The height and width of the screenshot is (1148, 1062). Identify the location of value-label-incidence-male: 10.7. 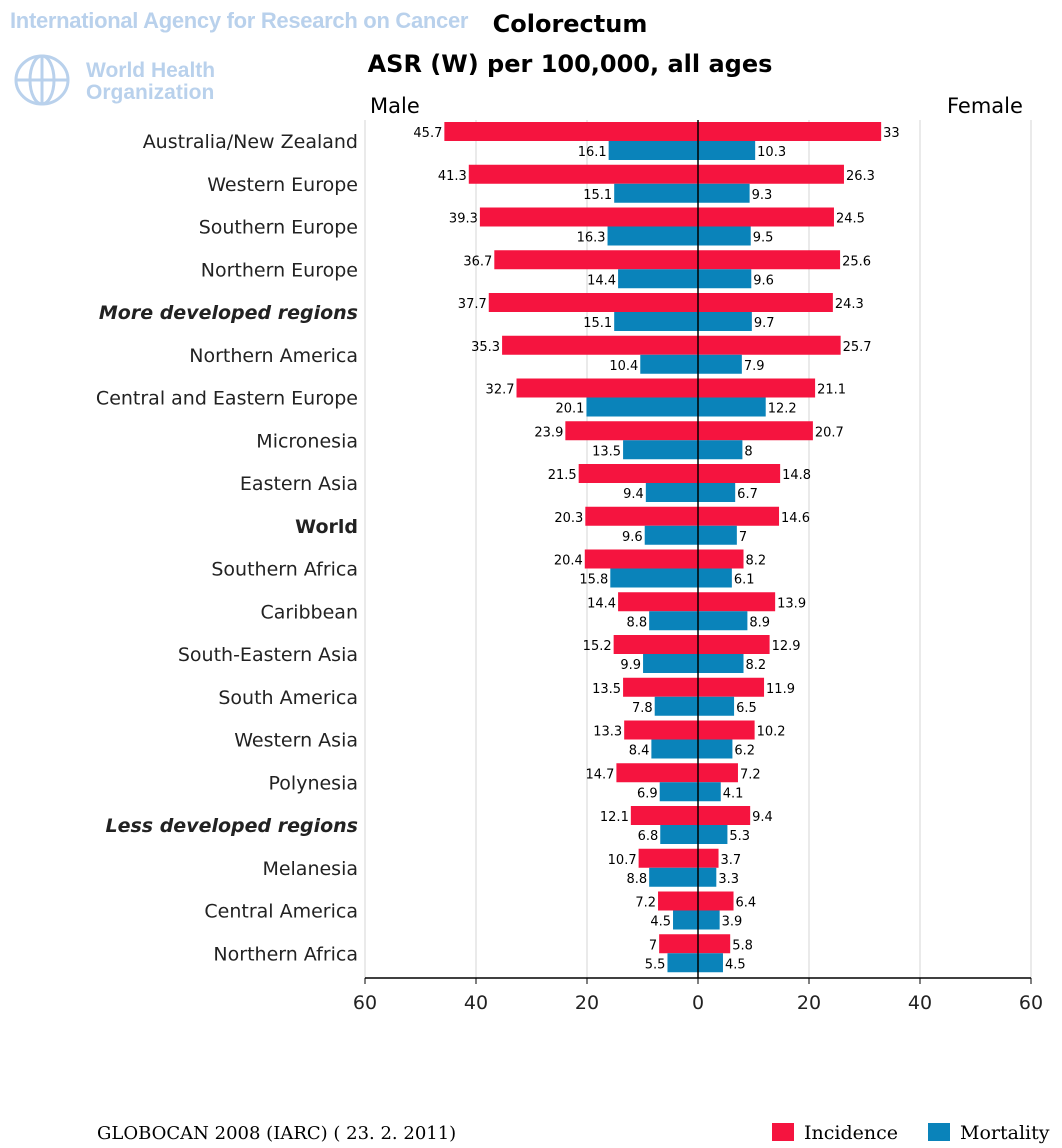
(622, 860).